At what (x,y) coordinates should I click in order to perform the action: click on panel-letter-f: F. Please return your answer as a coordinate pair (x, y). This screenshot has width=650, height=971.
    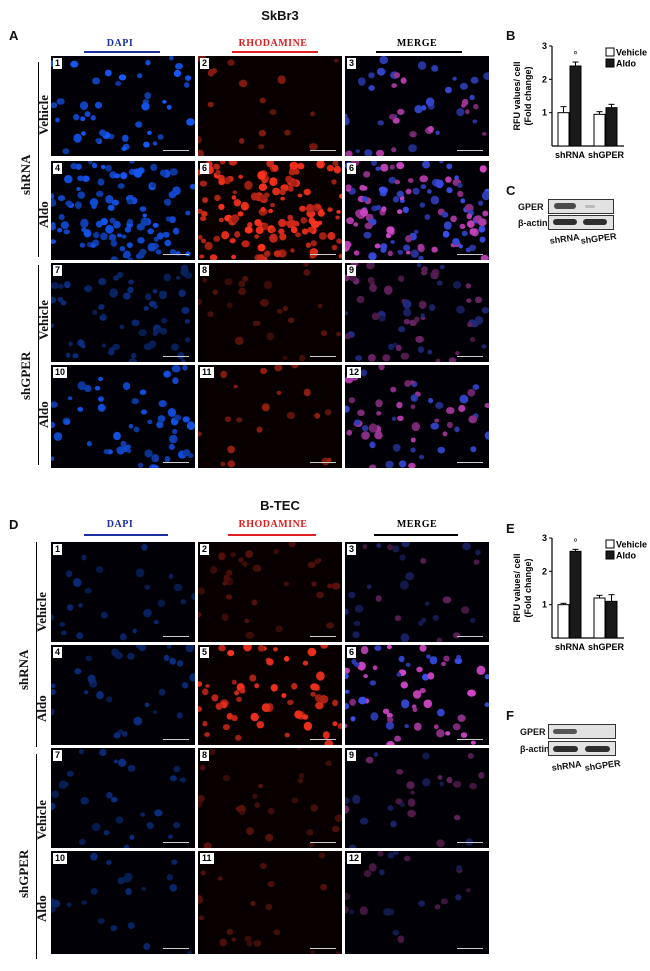
    Looking at the image, I should click on (510, 715).